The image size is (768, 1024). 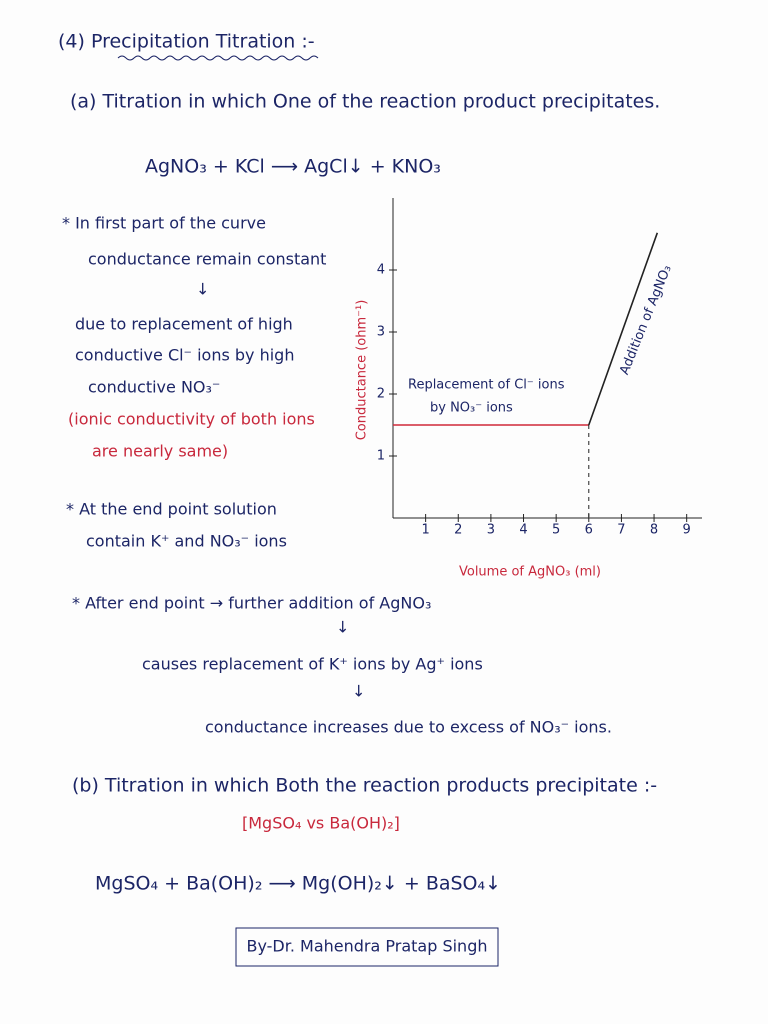 What do you see at coordinates (381, 270) in the screenshot?
I see `y-tick-label: 4` at bounding box center [381, 270].